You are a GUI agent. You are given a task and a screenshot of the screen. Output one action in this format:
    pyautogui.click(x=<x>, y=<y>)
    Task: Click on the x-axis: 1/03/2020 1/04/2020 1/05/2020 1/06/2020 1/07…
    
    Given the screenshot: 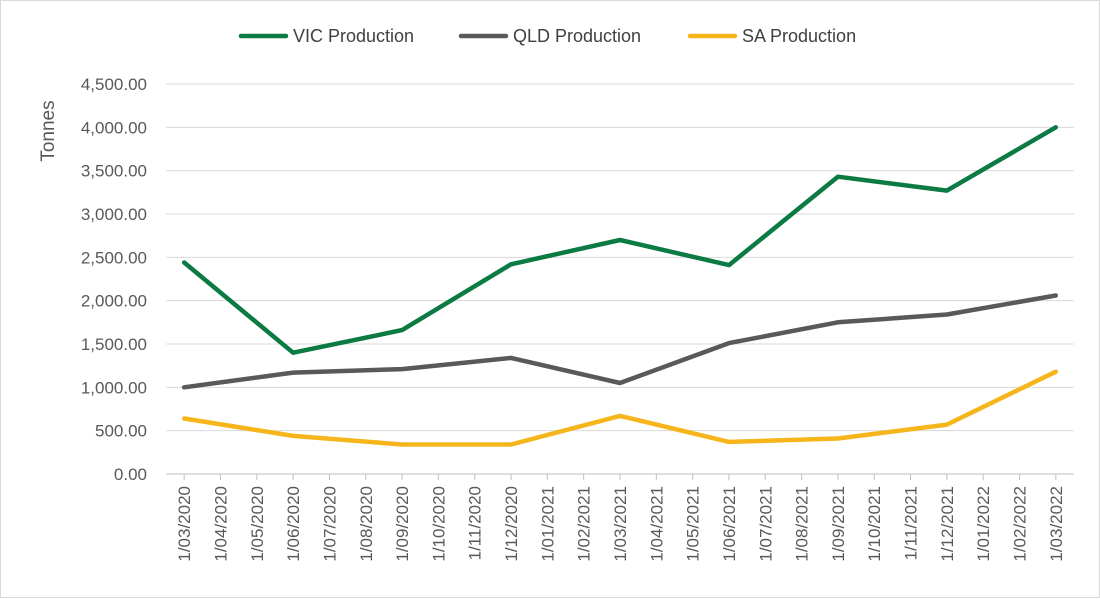 What is the action you would take?
    pyautogui.click(x=620, y=518)
    